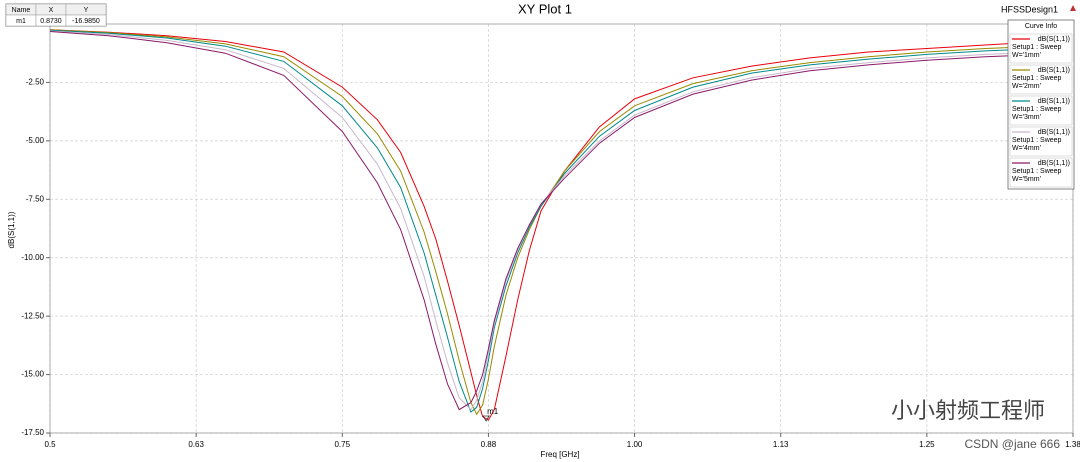  Describe the element at coordinates (1029, 9) in the screenshot. I see `design-name: HFSSDesign1` at that location.